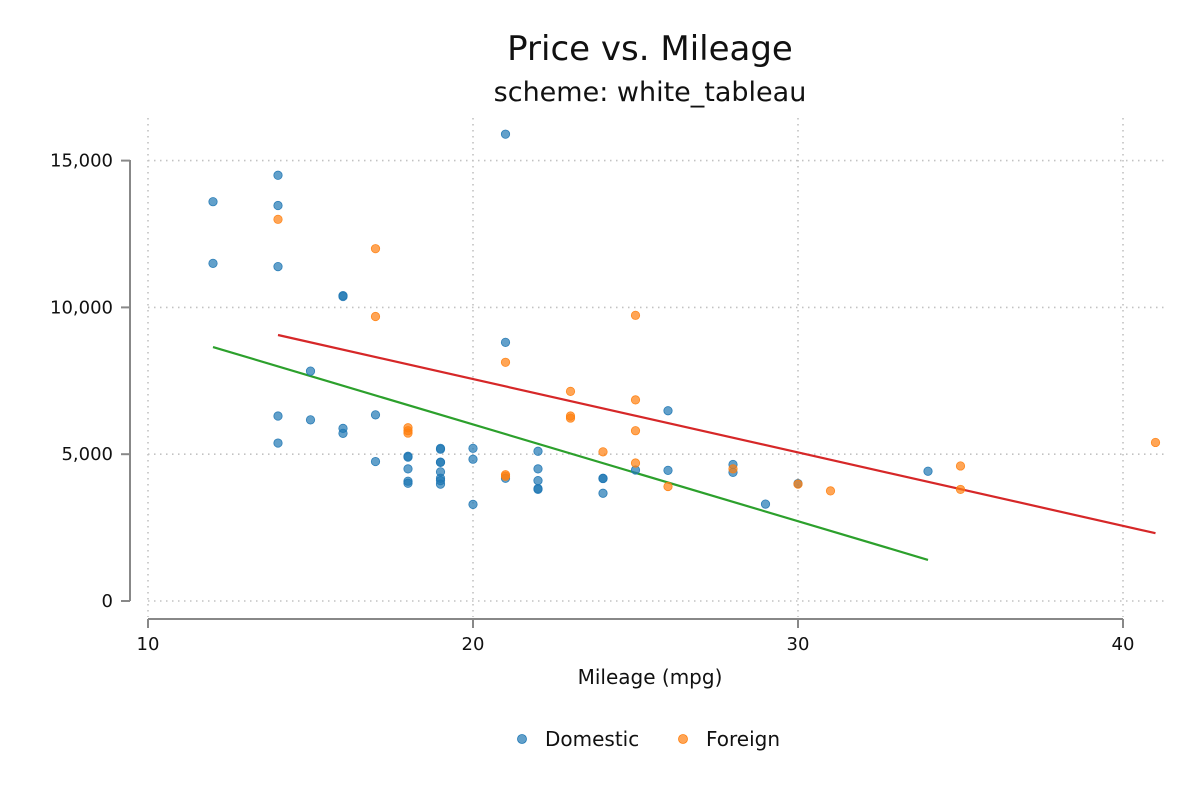 This screenshot has width=1200, height=804. Describe the element at coordinates (798, 644) in the screenshot. I see `x-tick-label: 30` at that location.